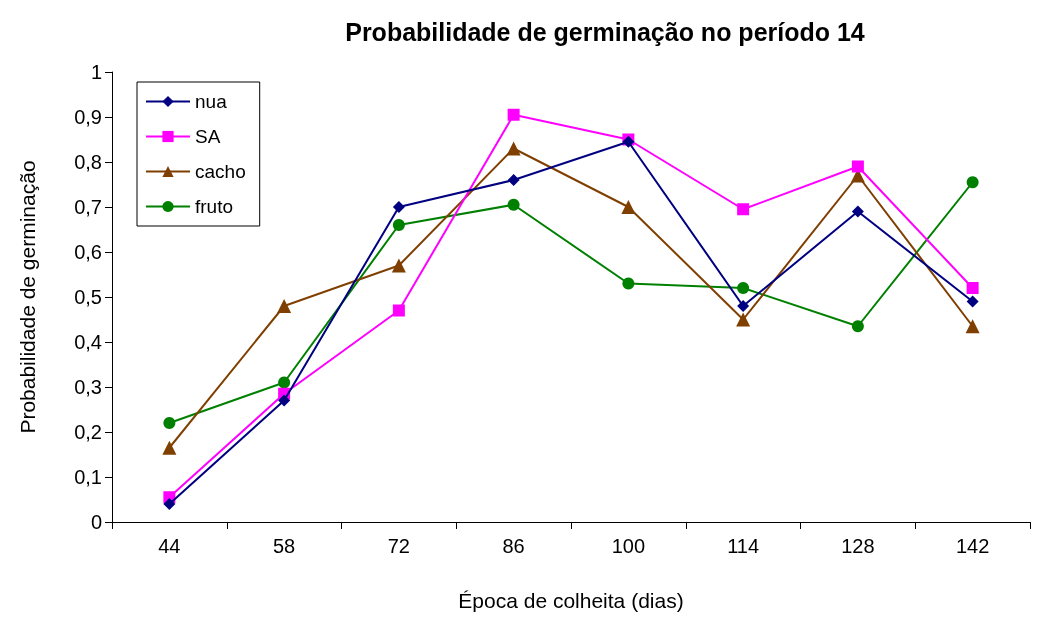  What do you see at coordinates (88, 387) in the screenshot?
I see `y-tick-label: 0,3` at bounding box center [88, 387].